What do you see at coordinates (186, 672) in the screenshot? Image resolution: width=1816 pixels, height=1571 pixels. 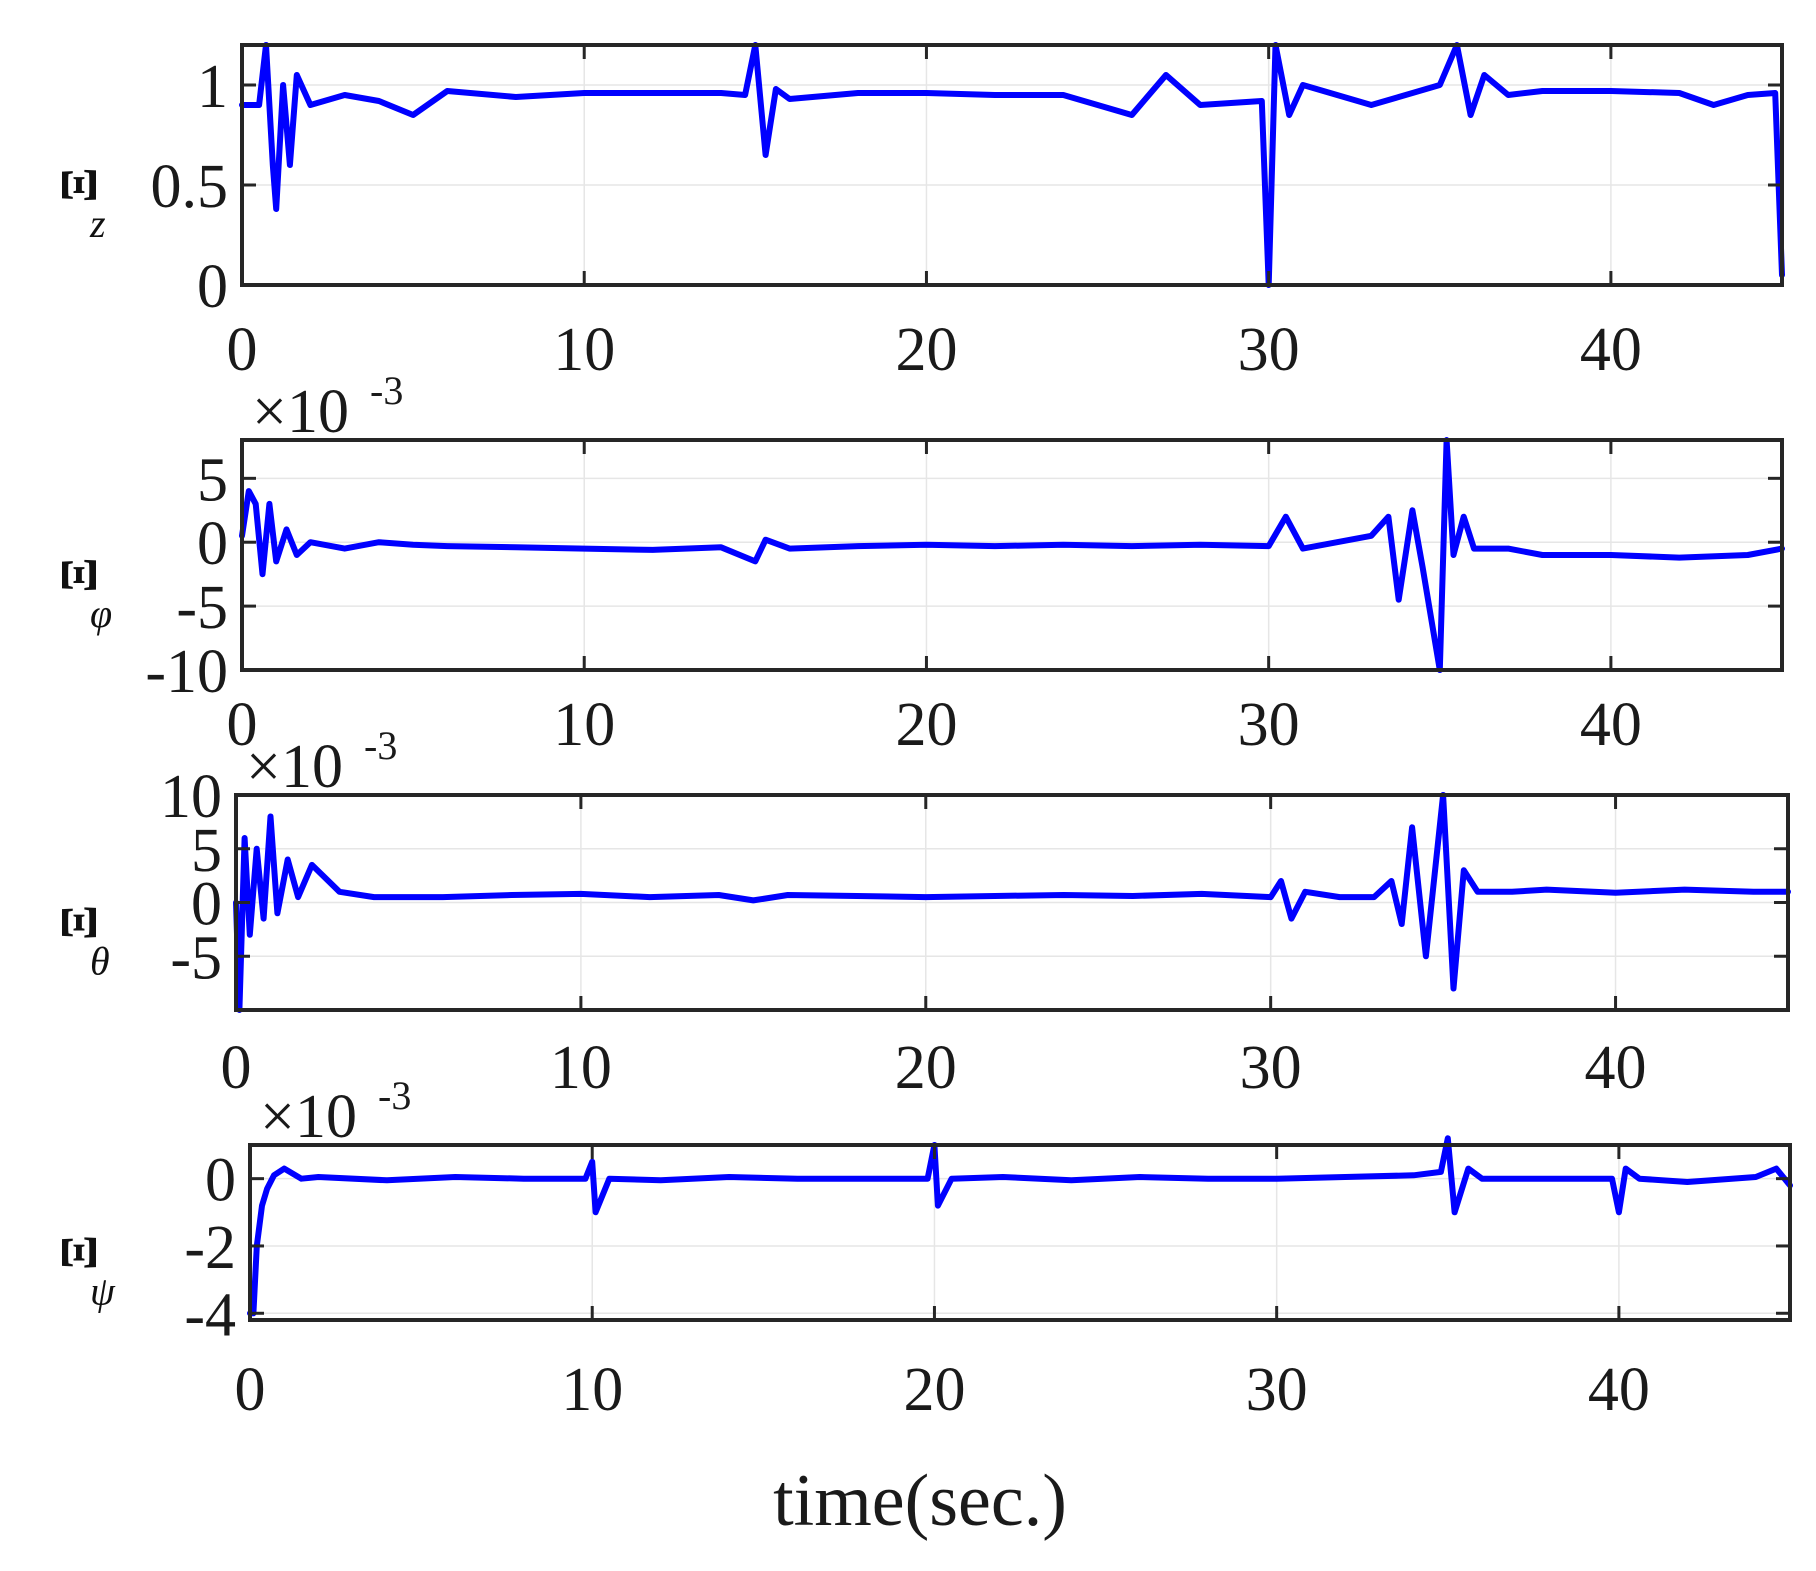 I see `y-tick-label: -10` at bounding box center [186, 672].